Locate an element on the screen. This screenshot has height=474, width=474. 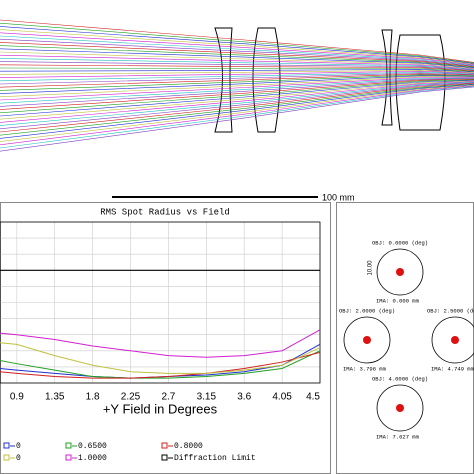
x-tick-label: 2.7 is located at coordinates (168, 397).